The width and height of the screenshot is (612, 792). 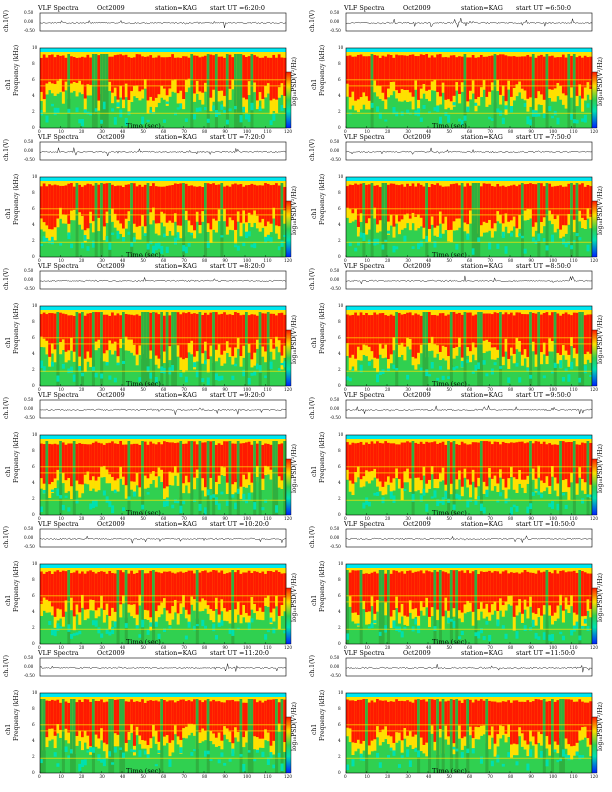 I want to click on x-tick-label: 100, so click(x=553, y=389).